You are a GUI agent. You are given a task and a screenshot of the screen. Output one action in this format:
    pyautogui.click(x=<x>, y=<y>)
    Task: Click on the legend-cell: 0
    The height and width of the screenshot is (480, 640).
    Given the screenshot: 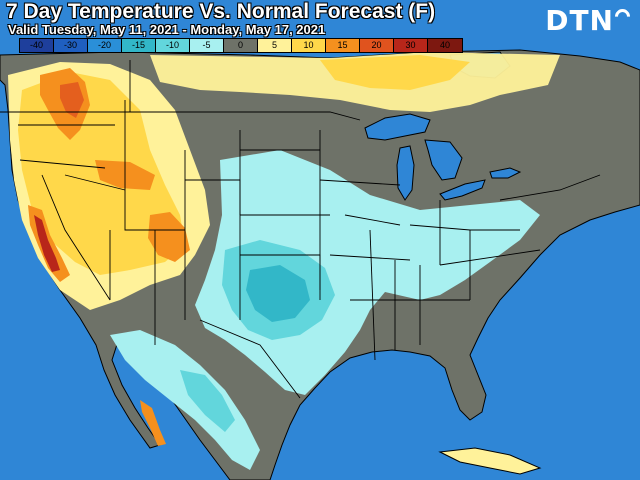 What is the action you would take?
    pyautogui.click(x=241, y=45)
    